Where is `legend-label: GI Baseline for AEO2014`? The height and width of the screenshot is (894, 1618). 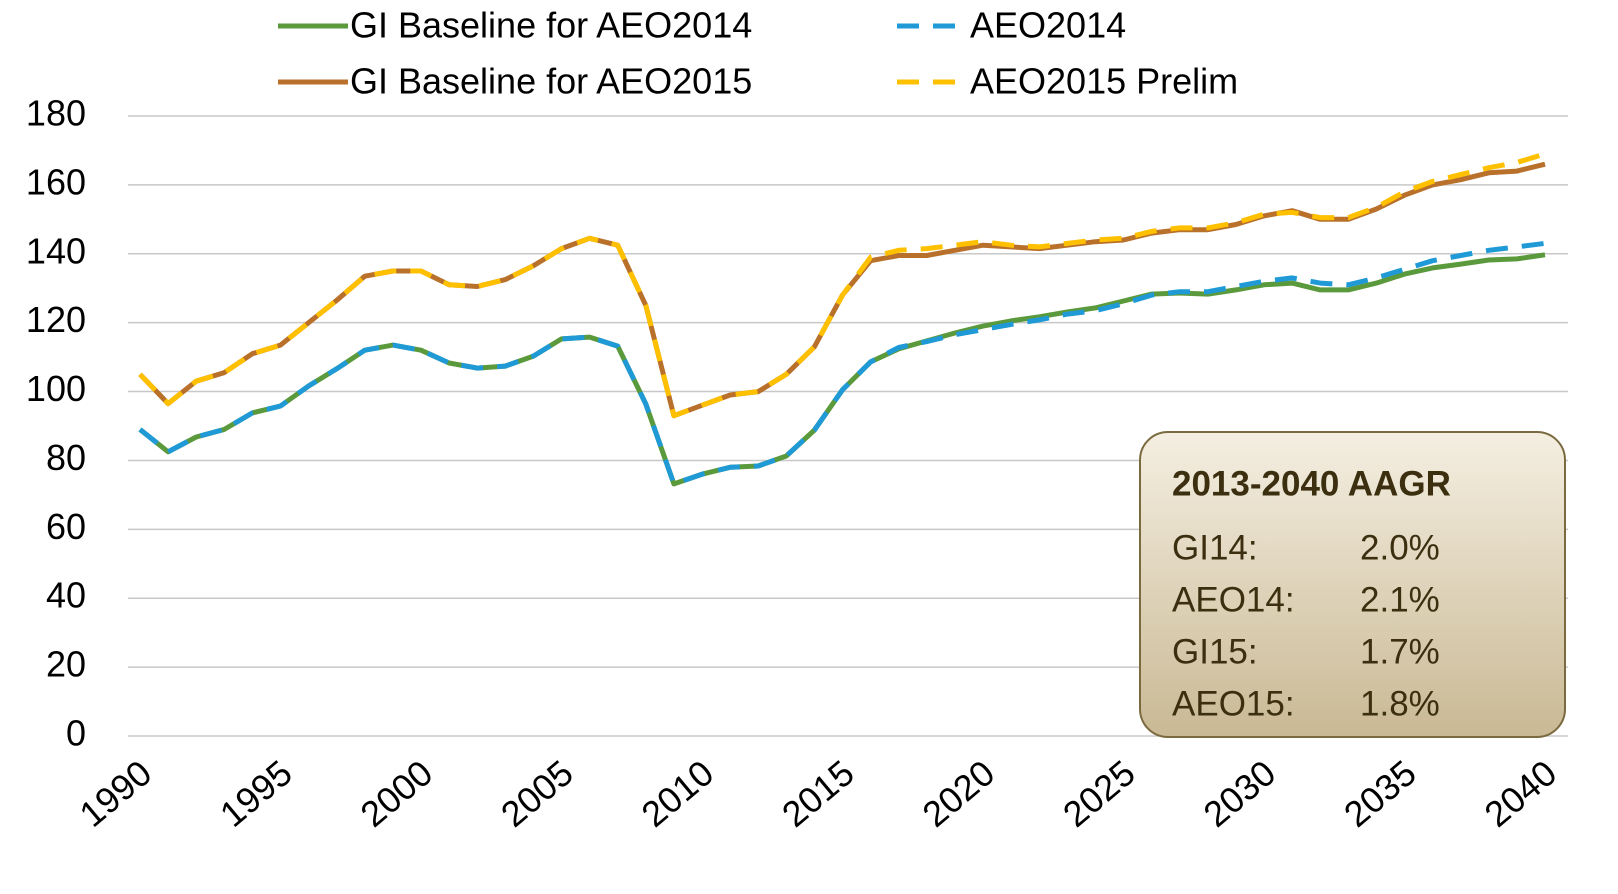
legend-label: GI Baseline for AEO2014 is located at coordinates (551, 25).